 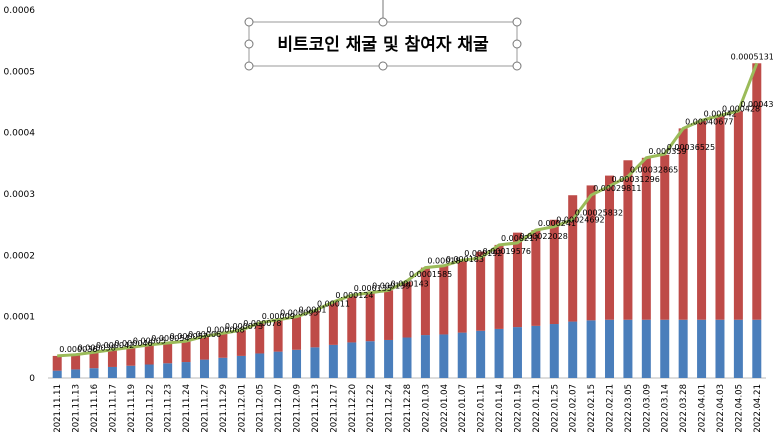 I want to click on data-label: 0.000359, so click(x=667, y=151).